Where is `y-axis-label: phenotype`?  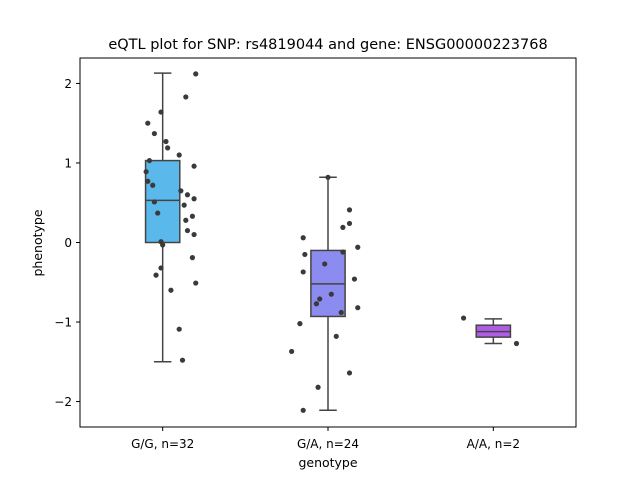 y-axis-label: phenotype is located at coordinates (37, 242).